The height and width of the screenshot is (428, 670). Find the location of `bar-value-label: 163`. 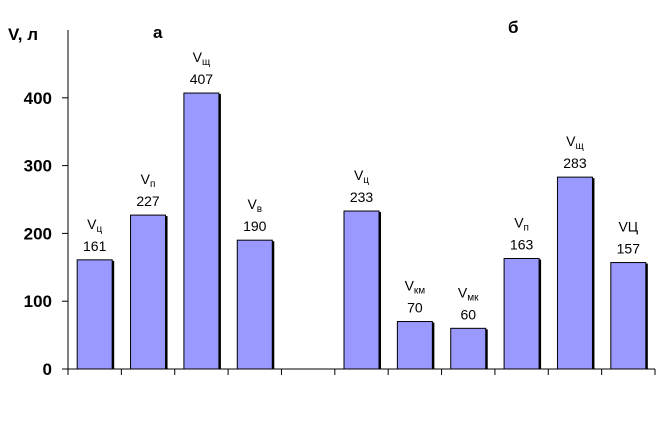

bar-value-label: 163 is located at coordinates (522, 244).